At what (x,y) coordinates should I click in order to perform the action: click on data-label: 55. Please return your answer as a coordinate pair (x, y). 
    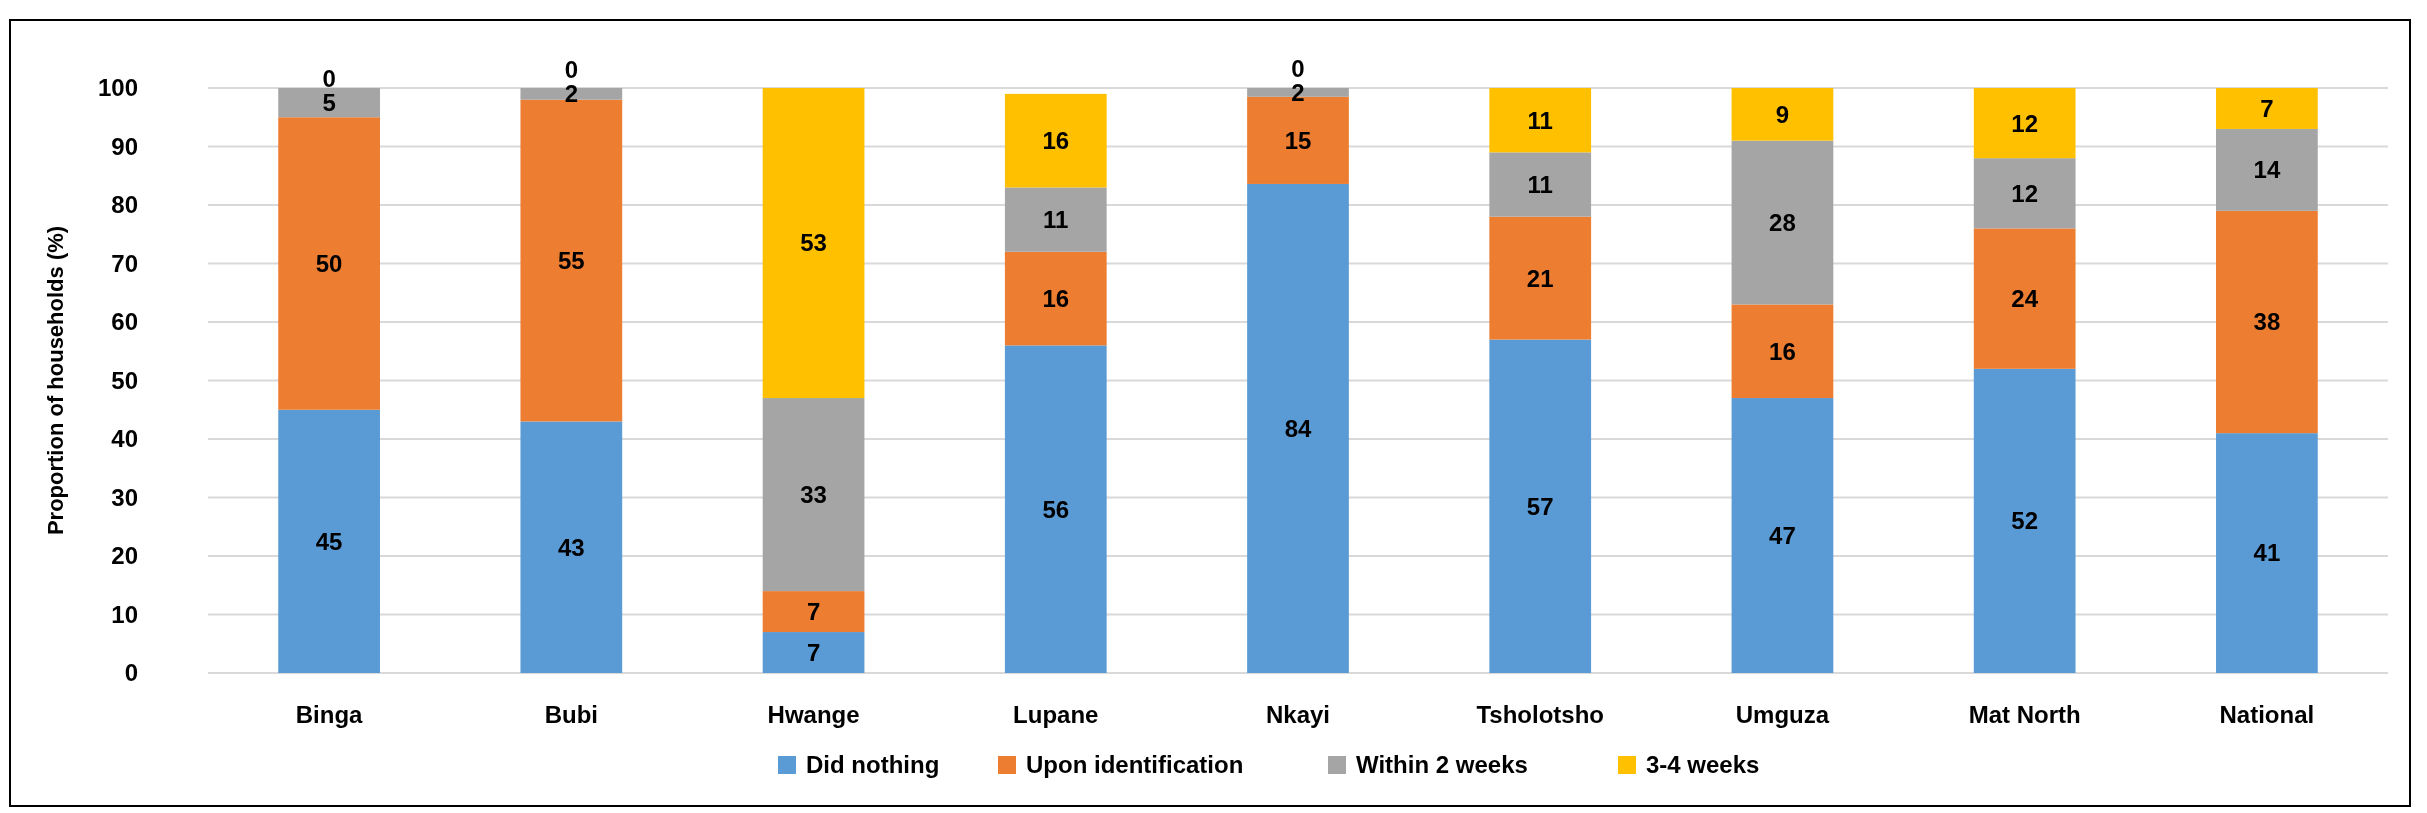
    Looking at the image, I should click on (571, 260).